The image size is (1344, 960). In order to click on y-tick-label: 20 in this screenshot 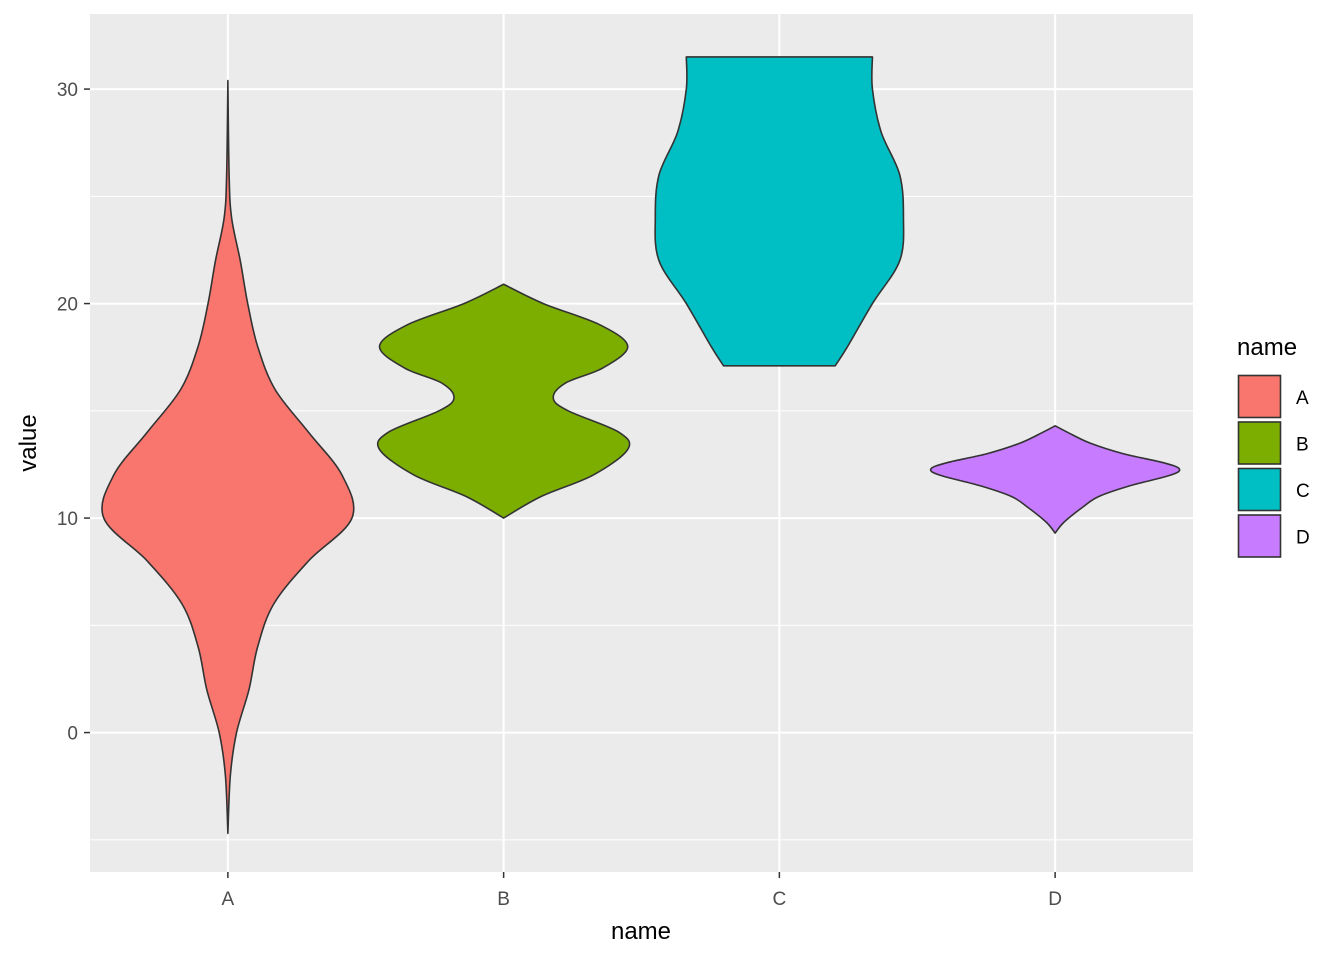, I will do `click(67, 305)`.